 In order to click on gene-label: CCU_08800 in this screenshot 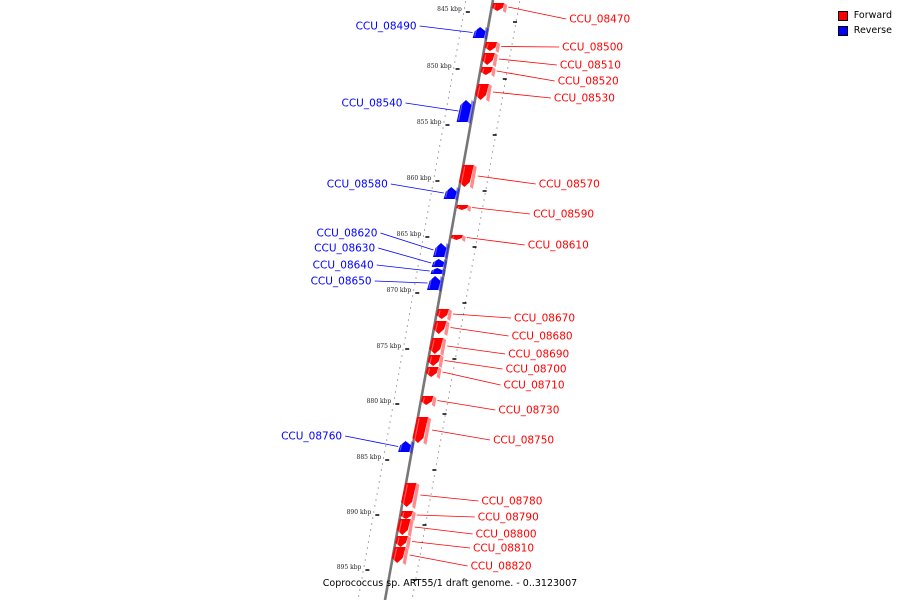, I will do `click(506, 535)`.